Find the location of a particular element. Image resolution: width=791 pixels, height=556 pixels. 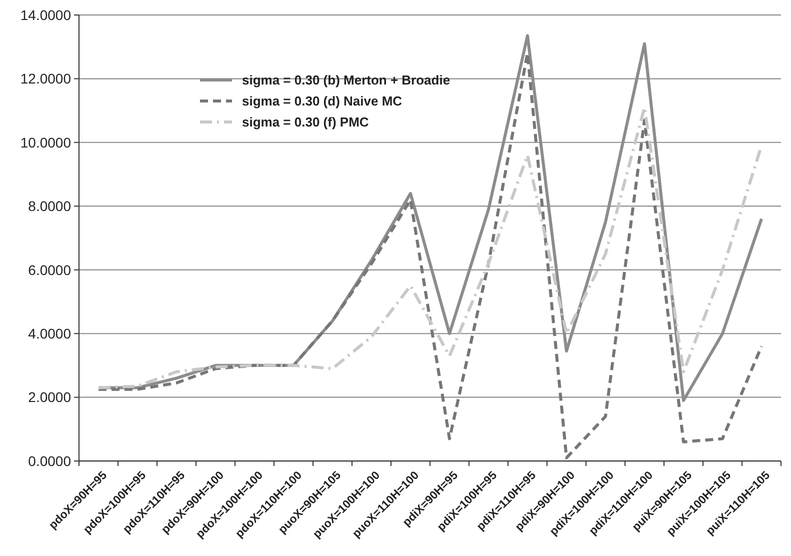

y-tick-label: 12.0000 is located at coordinates (46, 78).